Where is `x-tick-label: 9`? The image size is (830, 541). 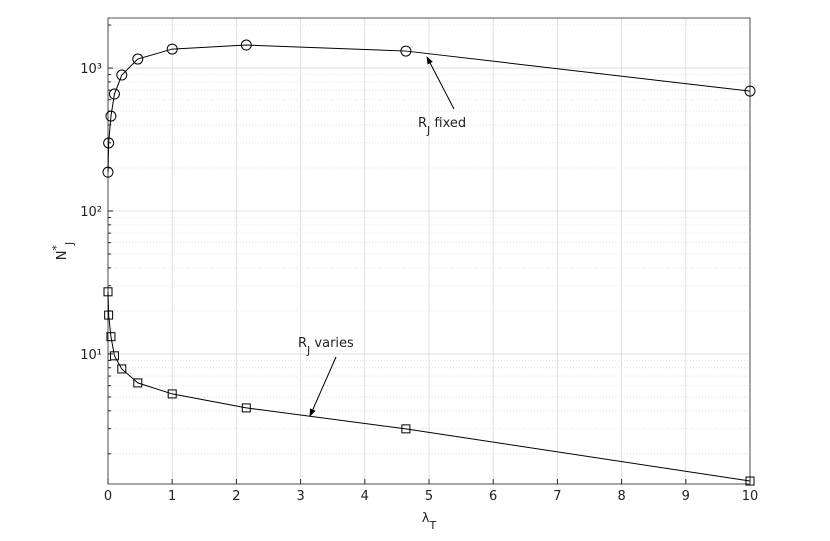 x-tick-label: 9 is located at coordinates (686, 496).